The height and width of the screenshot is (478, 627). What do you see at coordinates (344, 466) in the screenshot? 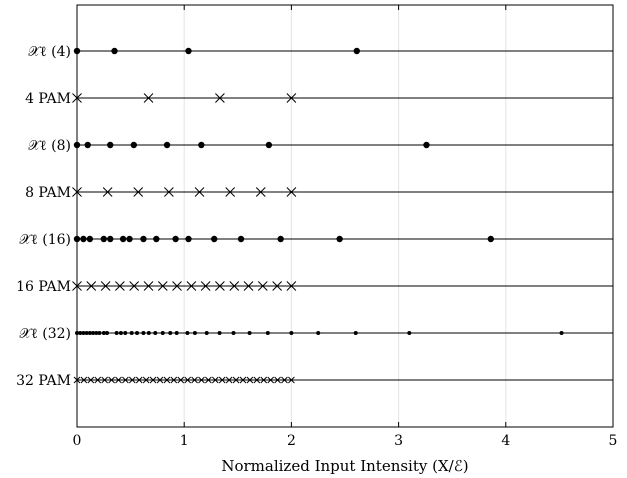
I see `x-axis-title: Normalized Input Intensity (X/ℰ)` at bounding box center [344, 466].